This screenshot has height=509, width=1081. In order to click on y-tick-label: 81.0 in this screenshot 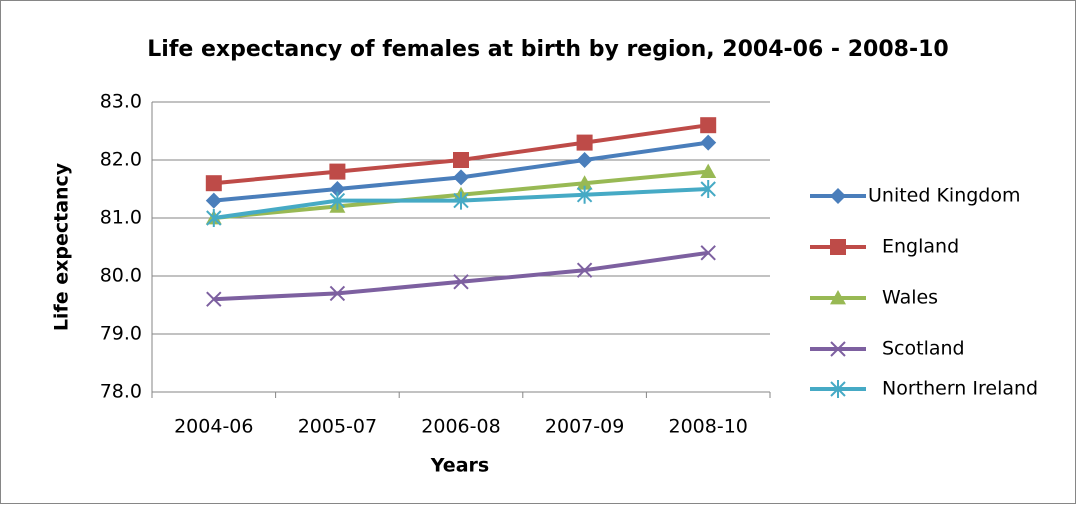, I will do `click(121, 218)`.